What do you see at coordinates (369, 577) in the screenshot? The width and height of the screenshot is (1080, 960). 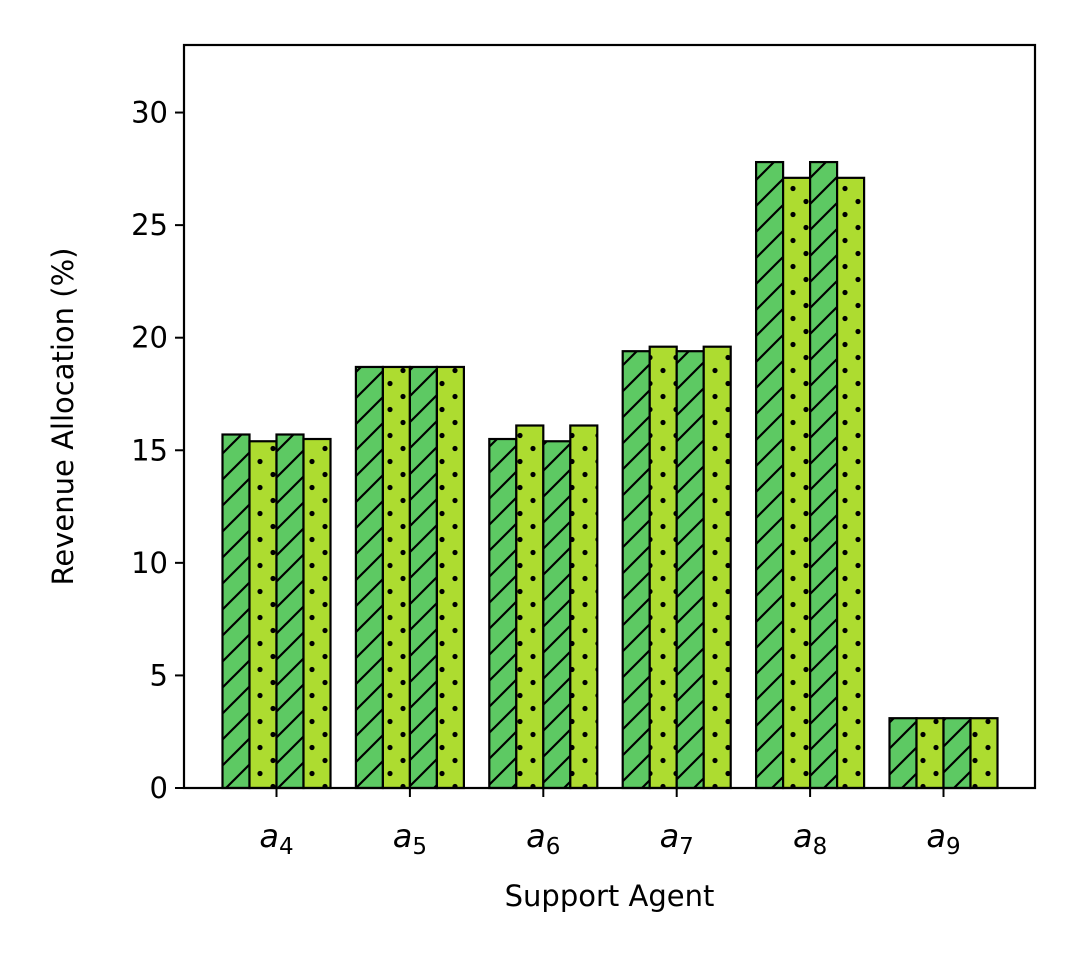 I see `bar-a5-series-1-hatch` at bounding box center [369, 577].